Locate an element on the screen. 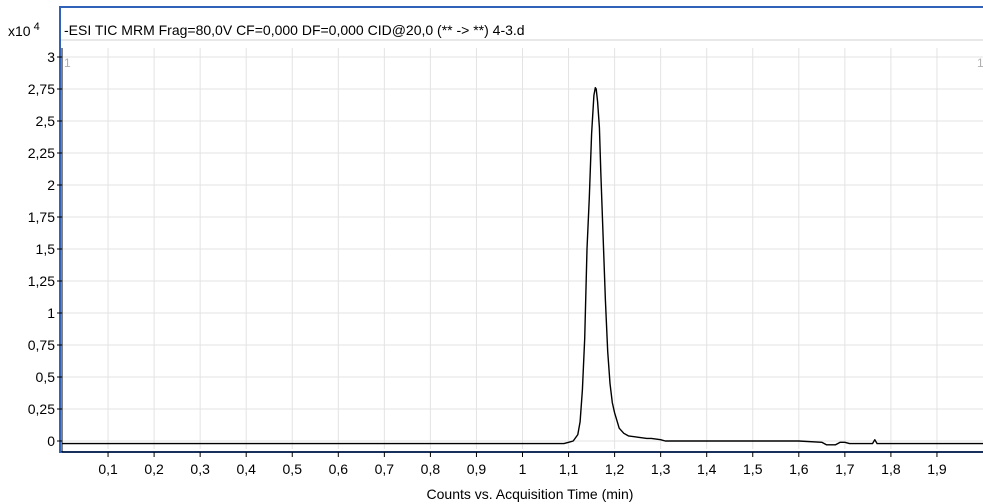 The image size is (983, 504). x-tick-label: 1,3 is located at coordinates (661, 469).